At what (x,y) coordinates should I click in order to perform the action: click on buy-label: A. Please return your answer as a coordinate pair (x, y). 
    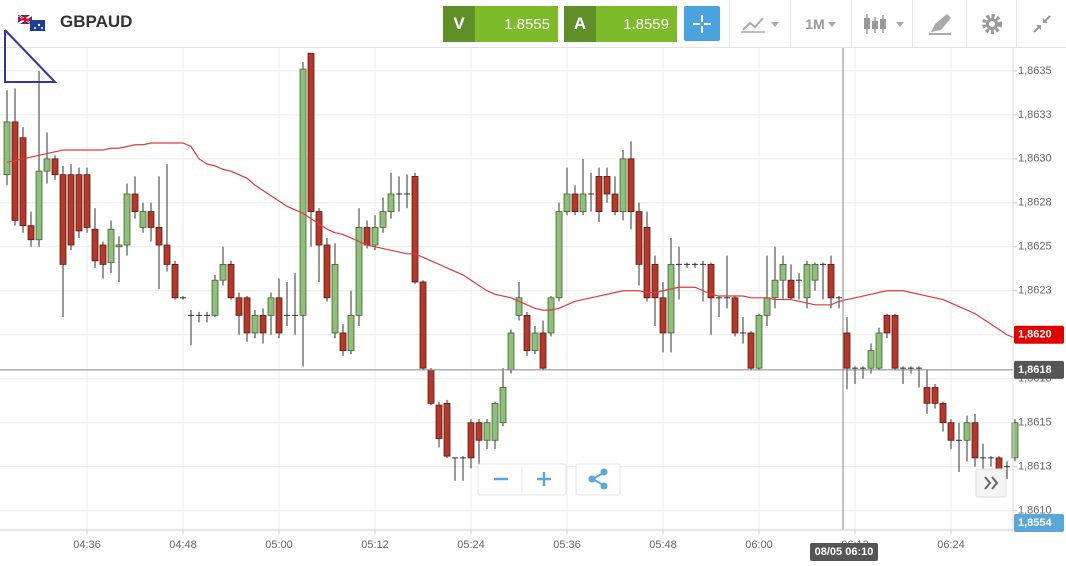
    Looking at the image, I should click on (580, 24).